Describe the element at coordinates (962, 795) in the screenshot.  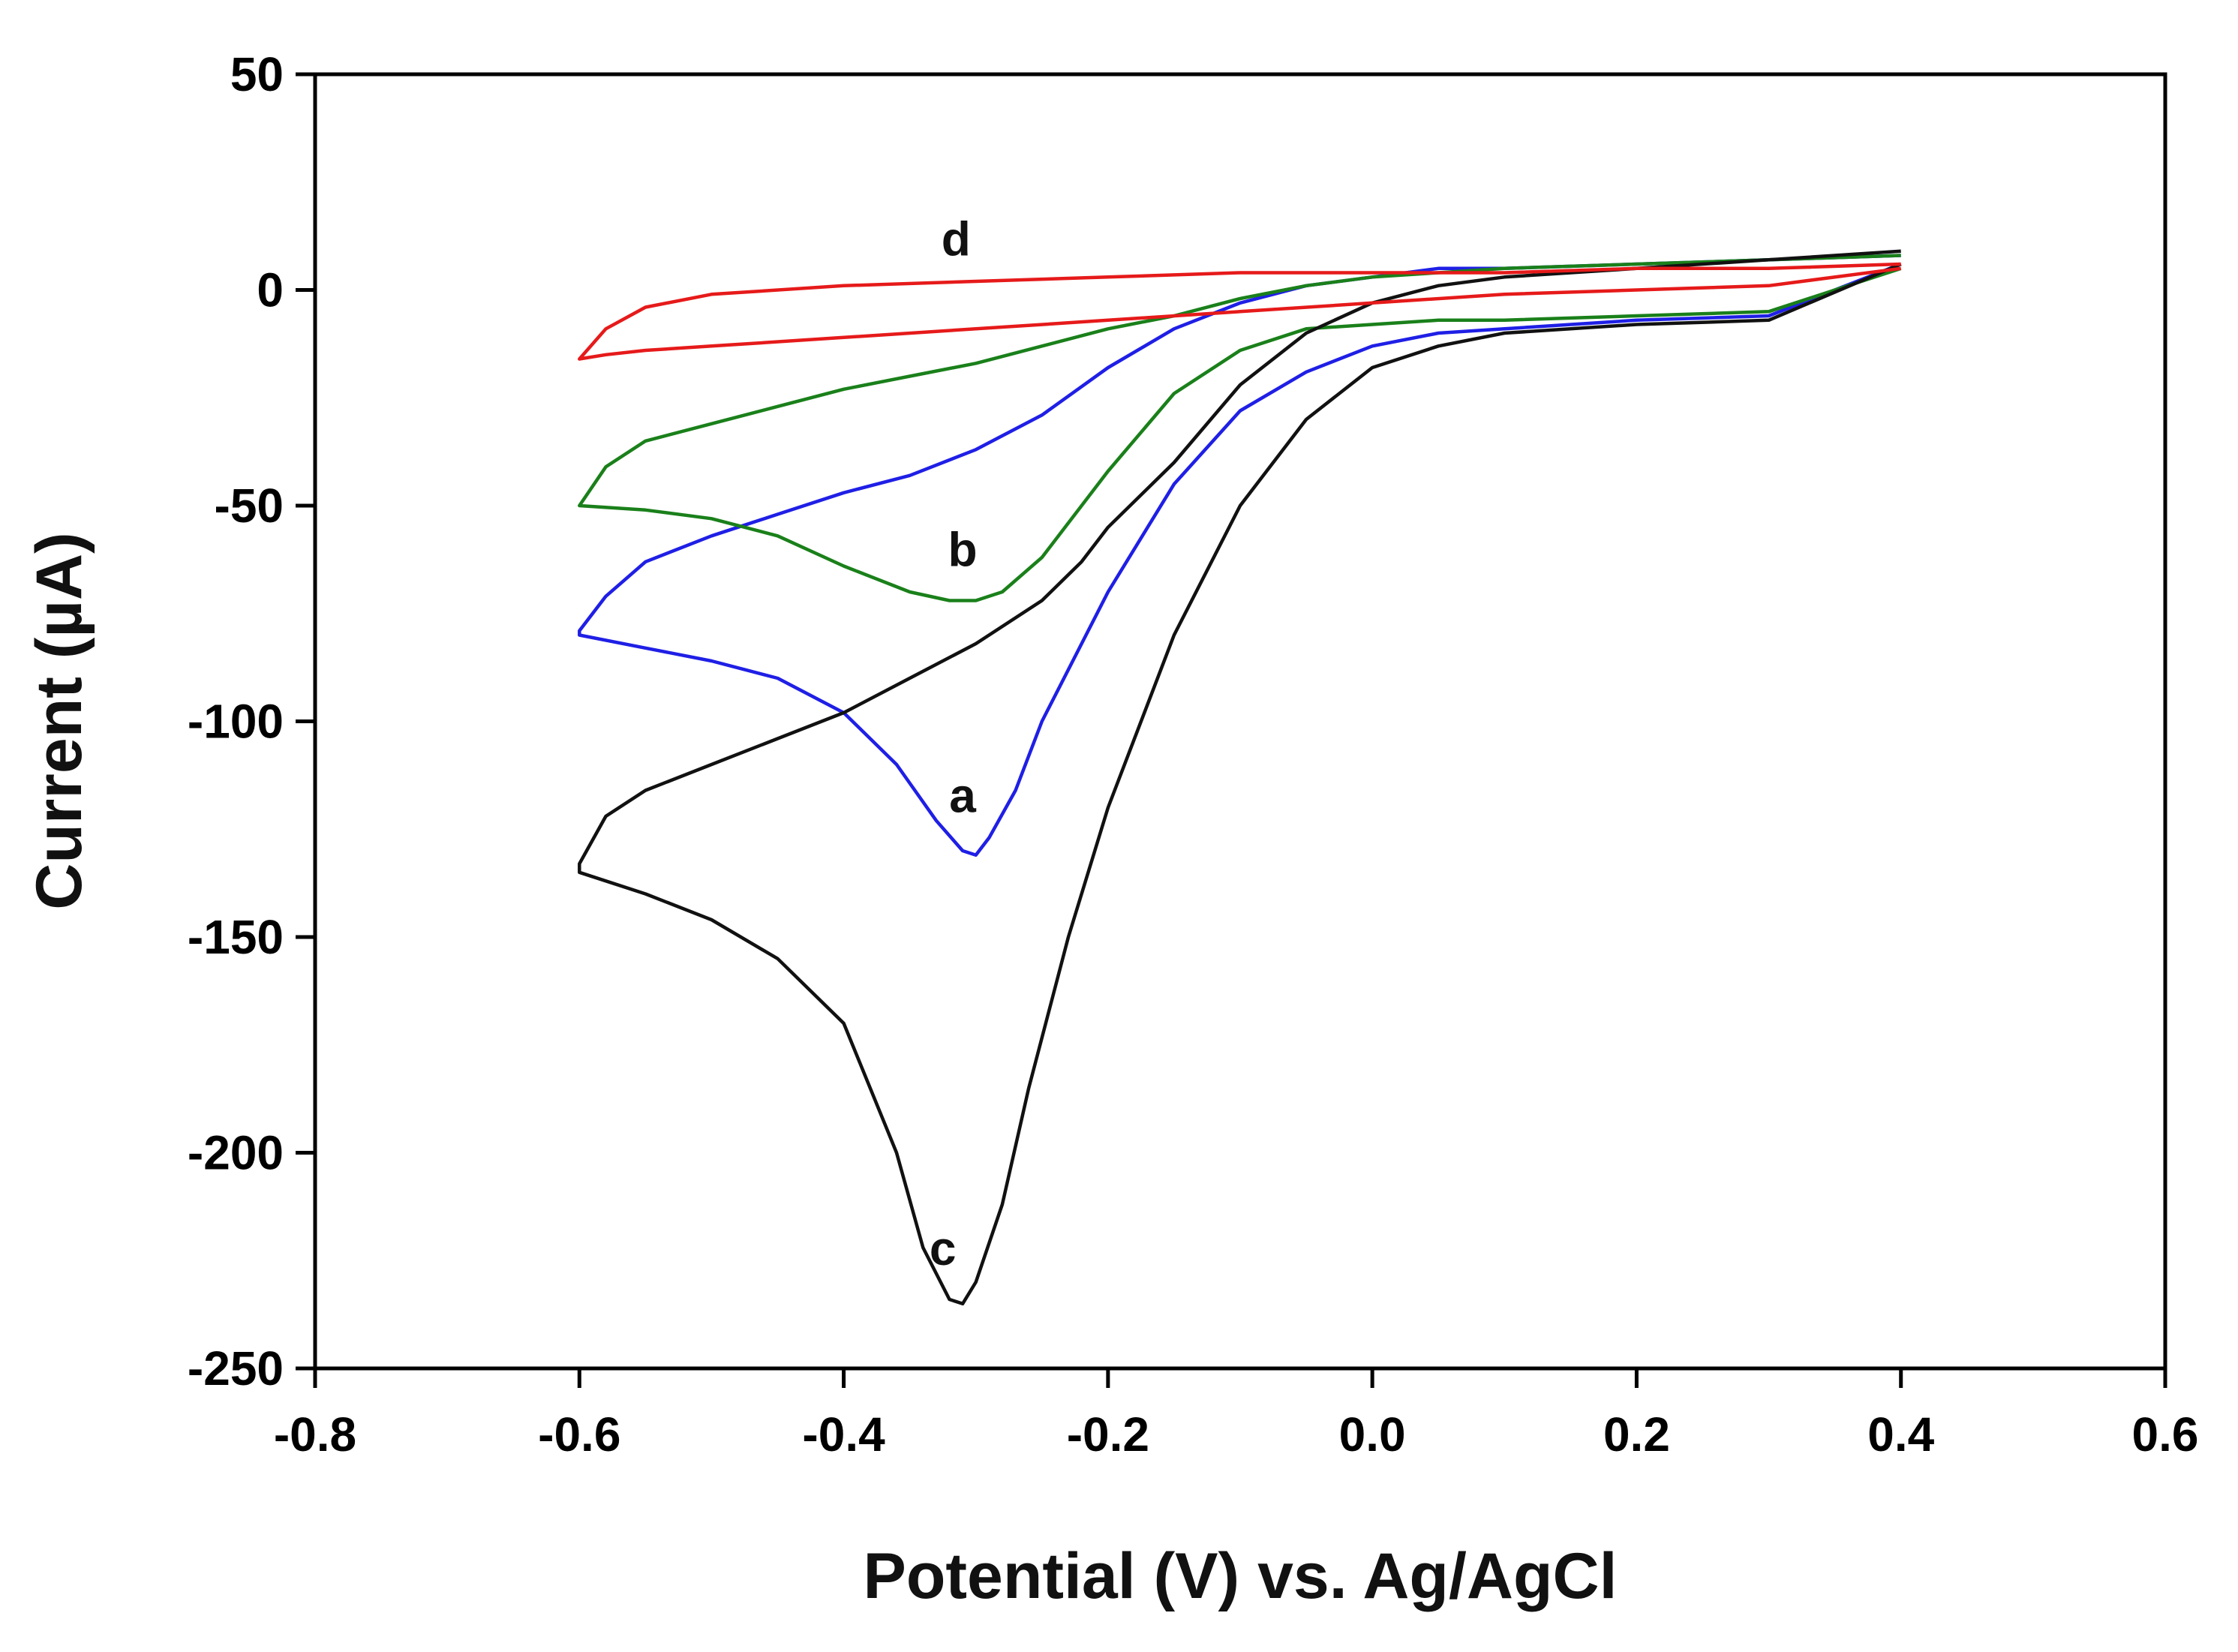
I see `curve-label-a: a` at that location.